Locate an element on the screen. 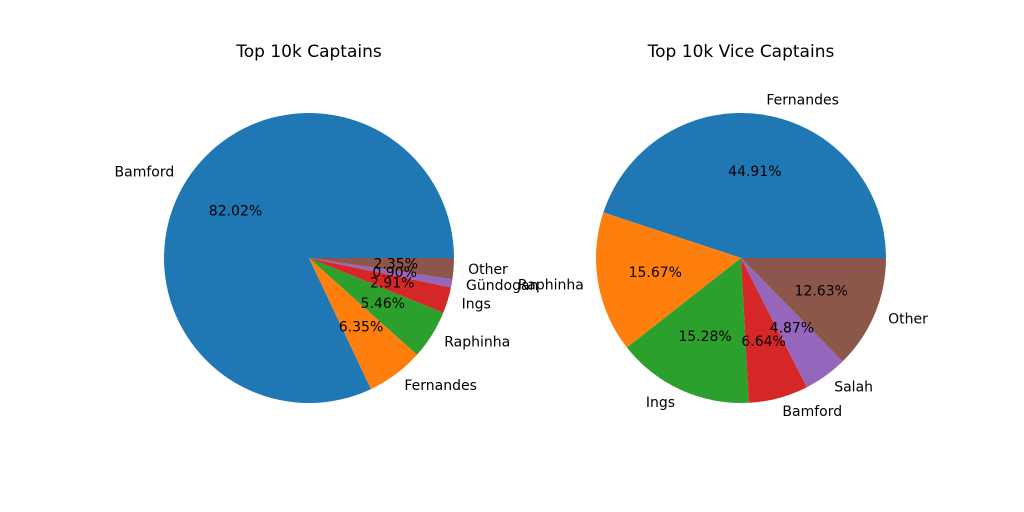 The width and height of the screenshot is (1024, 512). vice-captains-slice-other is located at coordinates (813, 310).